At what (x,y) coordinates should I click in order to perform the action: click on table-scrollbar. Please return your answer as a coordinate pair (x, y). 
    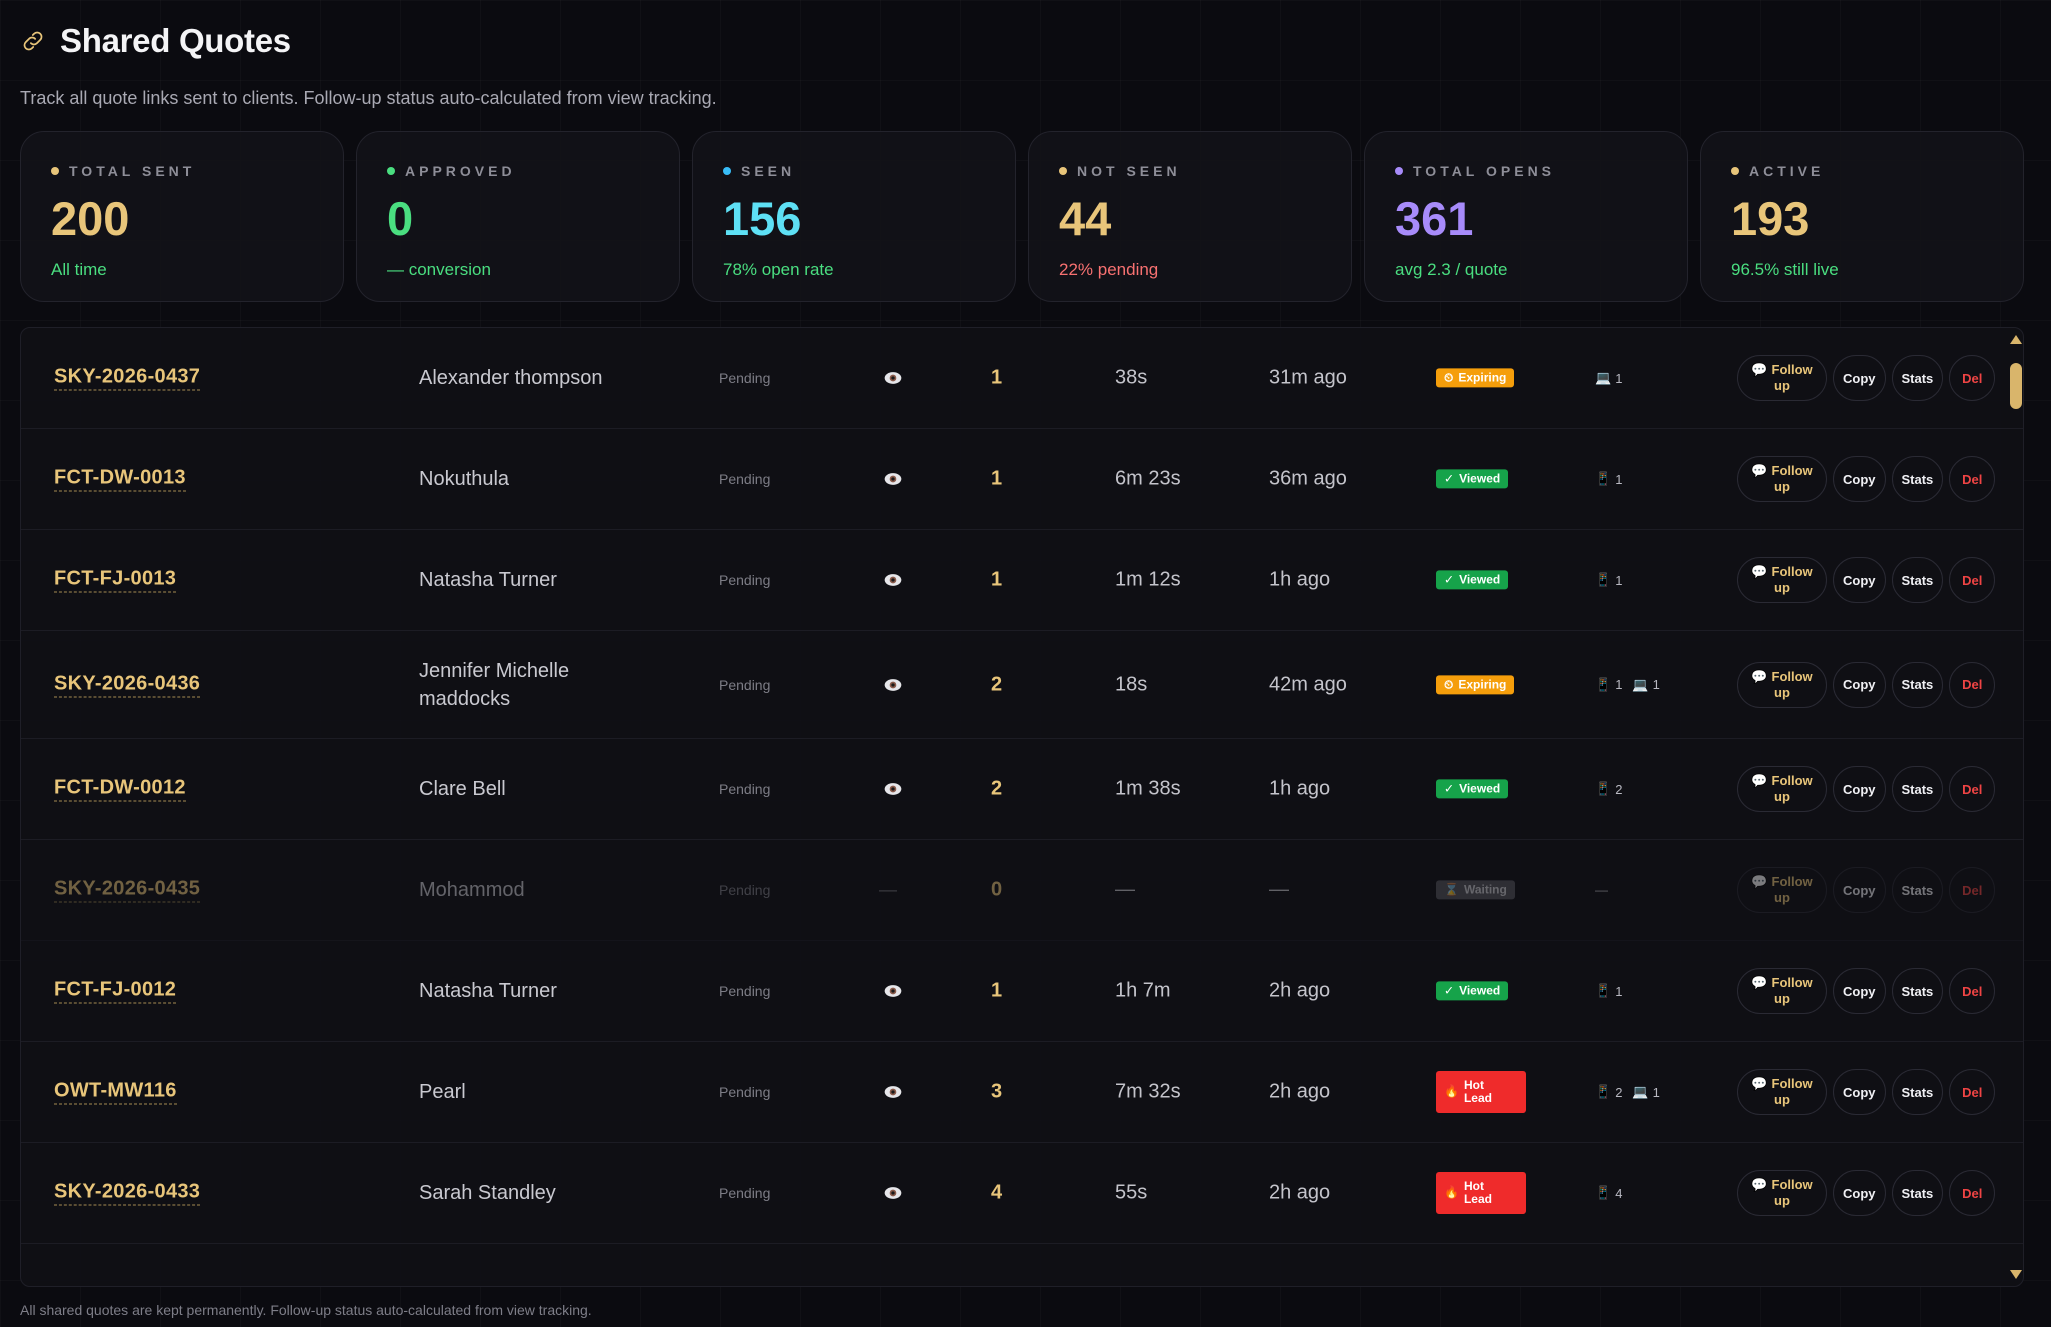
    Looking at the image, I should click on (2016, 807).